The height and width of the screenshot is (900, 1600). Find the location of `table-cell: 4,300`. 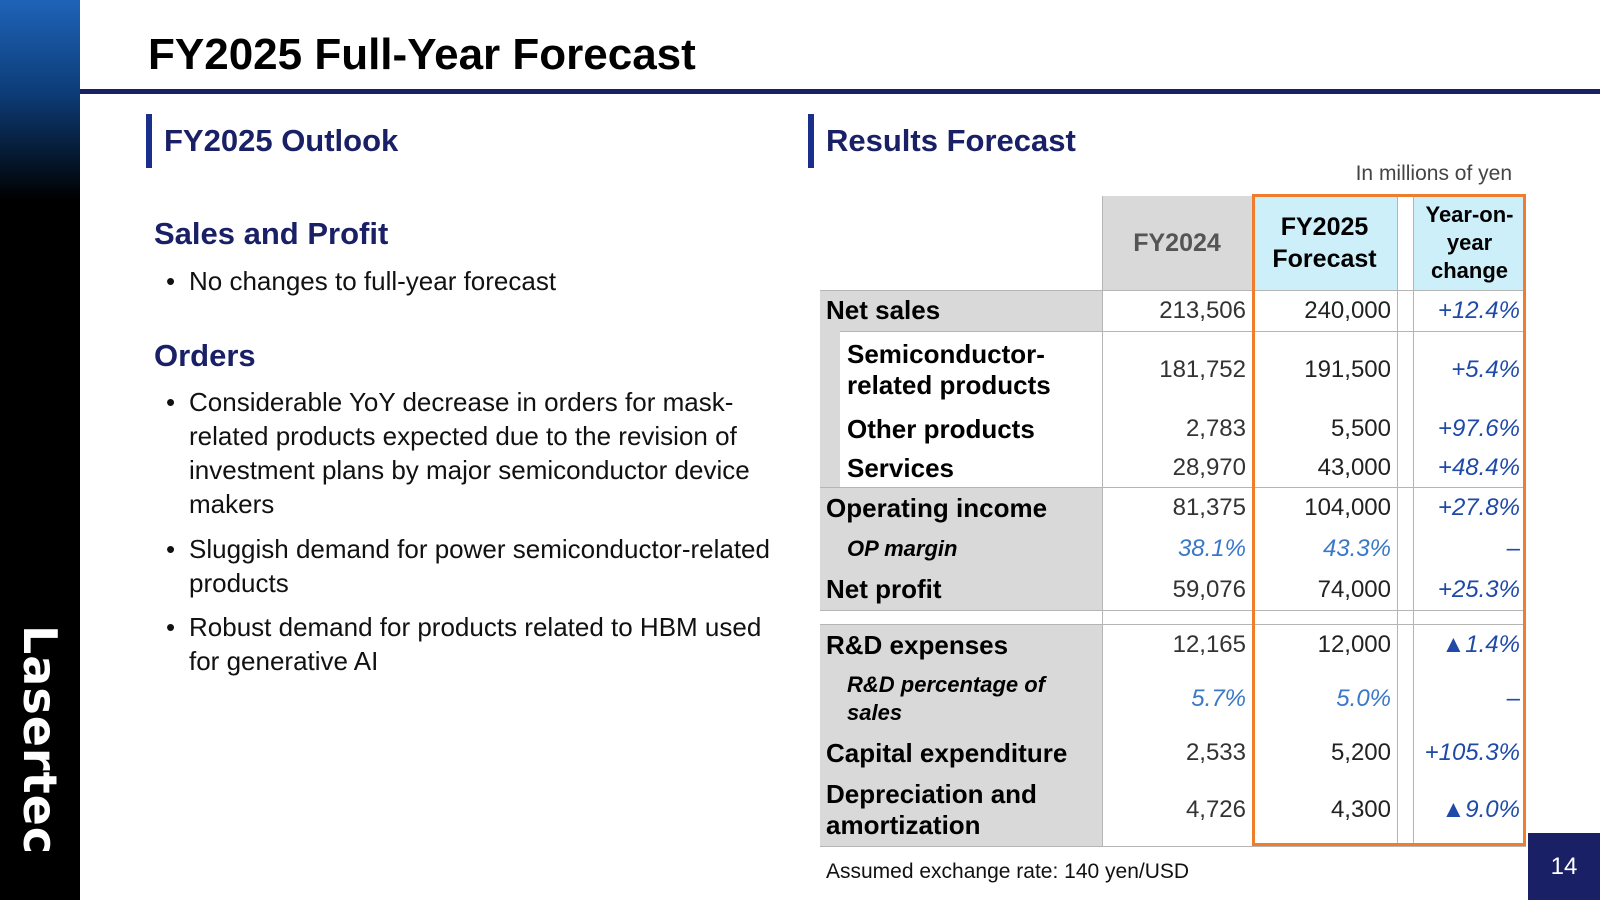

table-cell: 4,300 is located at coordinates (1360, 809).